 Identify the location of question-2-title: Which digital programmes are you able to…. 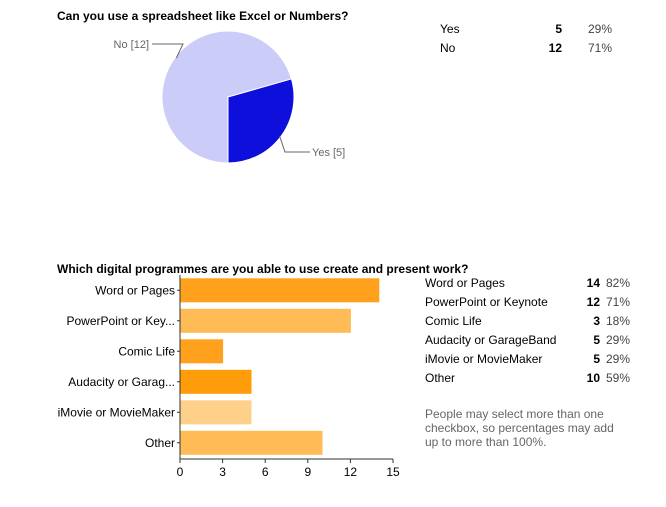
(263, 269).